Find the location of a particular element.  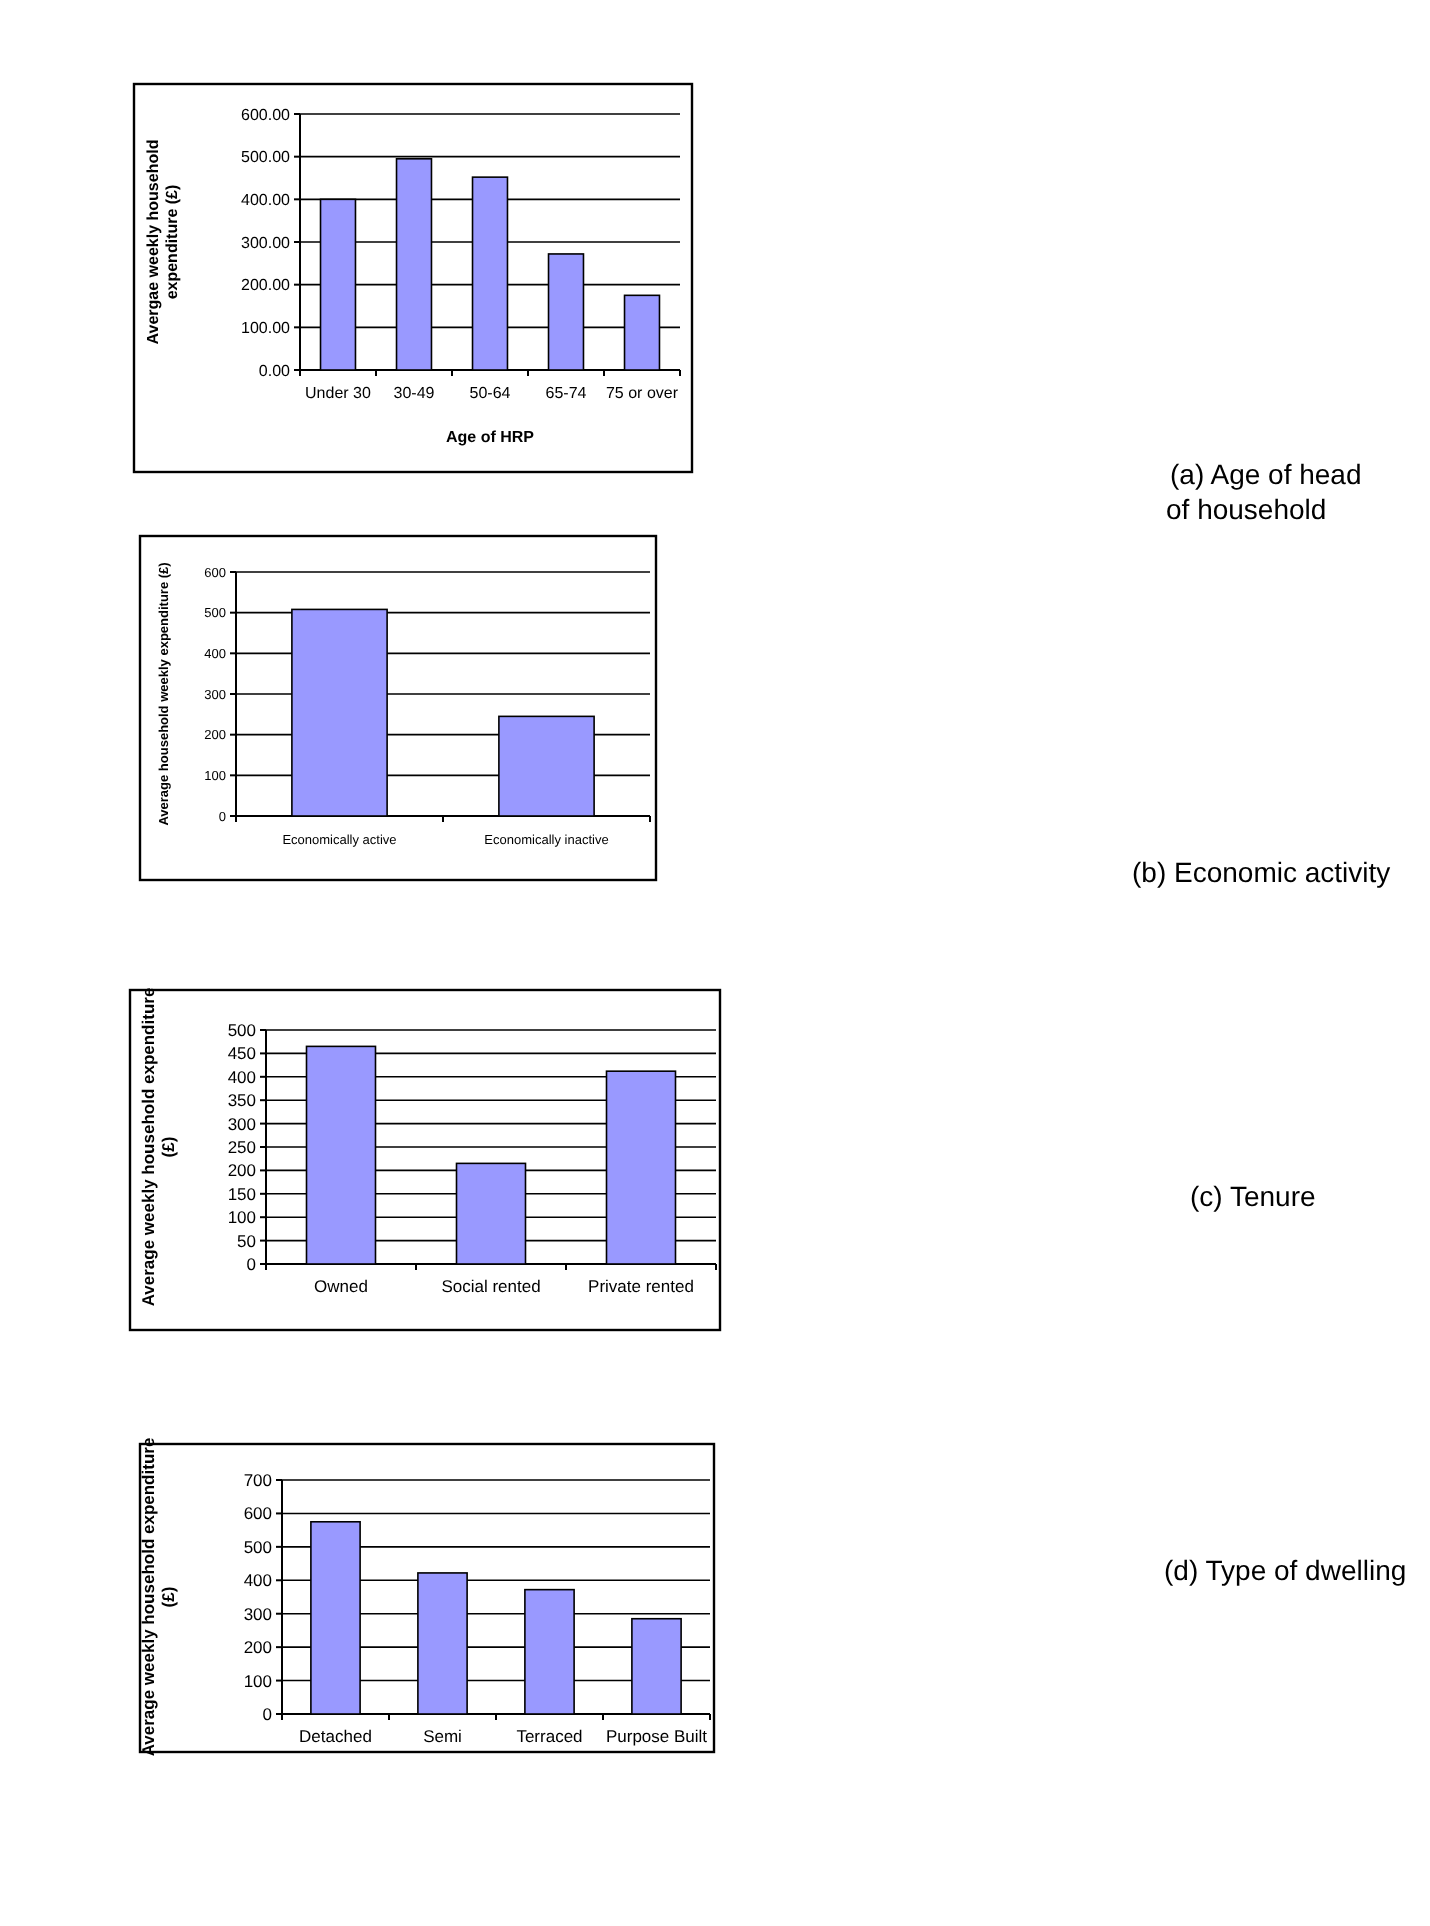

x-axis-title: Age of HRP is located at coordinates (491, 437).